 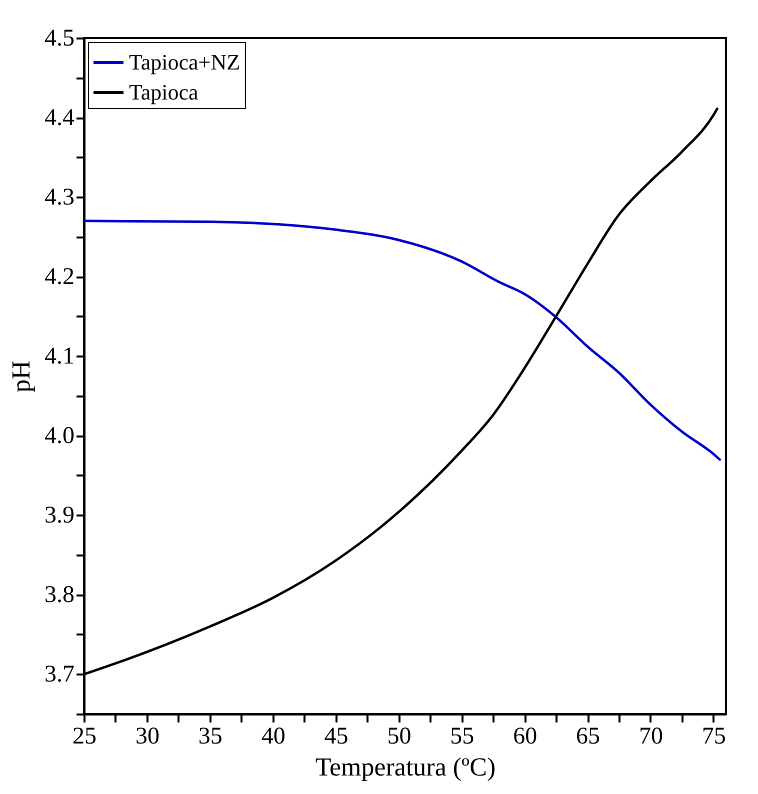 What do you see at coordinates (650, 737) in the screenshot?
I see `x-tick-label: 70` at bounding box center [650, 737].